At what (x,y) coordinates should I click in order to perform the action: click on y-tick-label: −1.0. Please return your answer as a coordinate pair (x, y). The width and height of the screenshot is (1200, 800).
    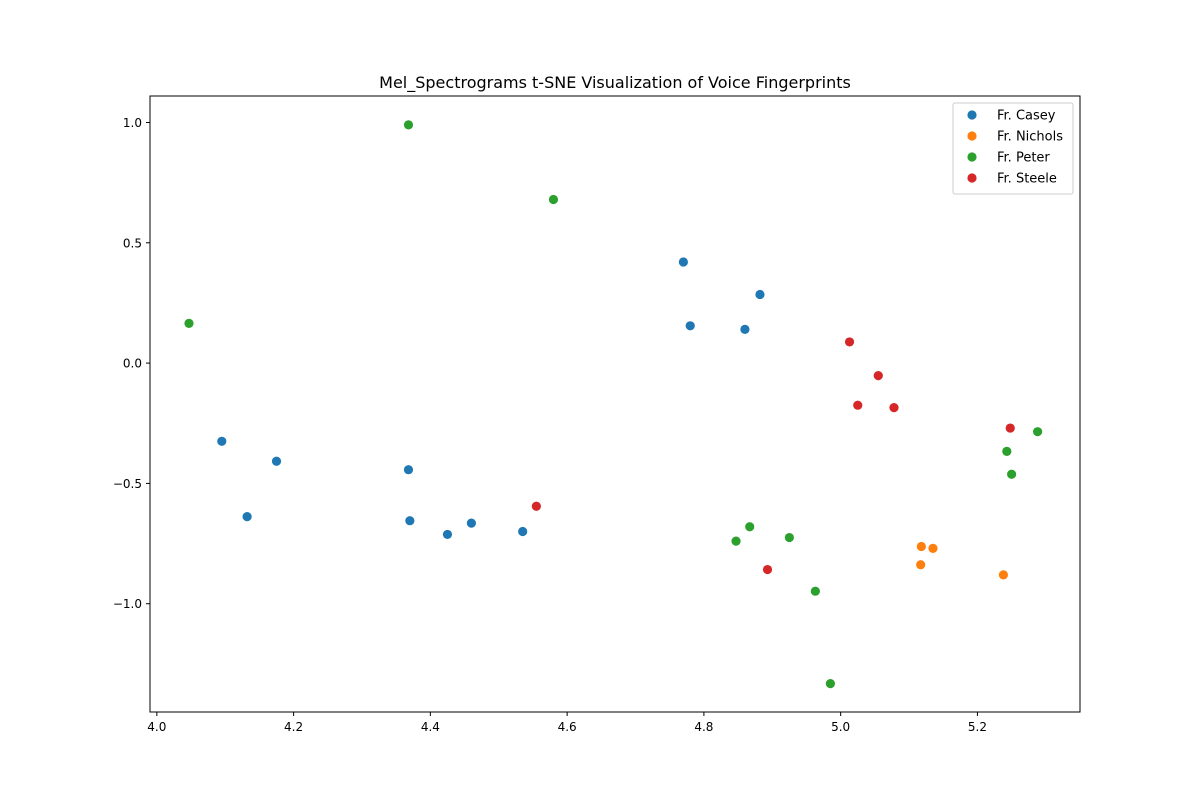
    Looking at the image, I should click on (127, 604).